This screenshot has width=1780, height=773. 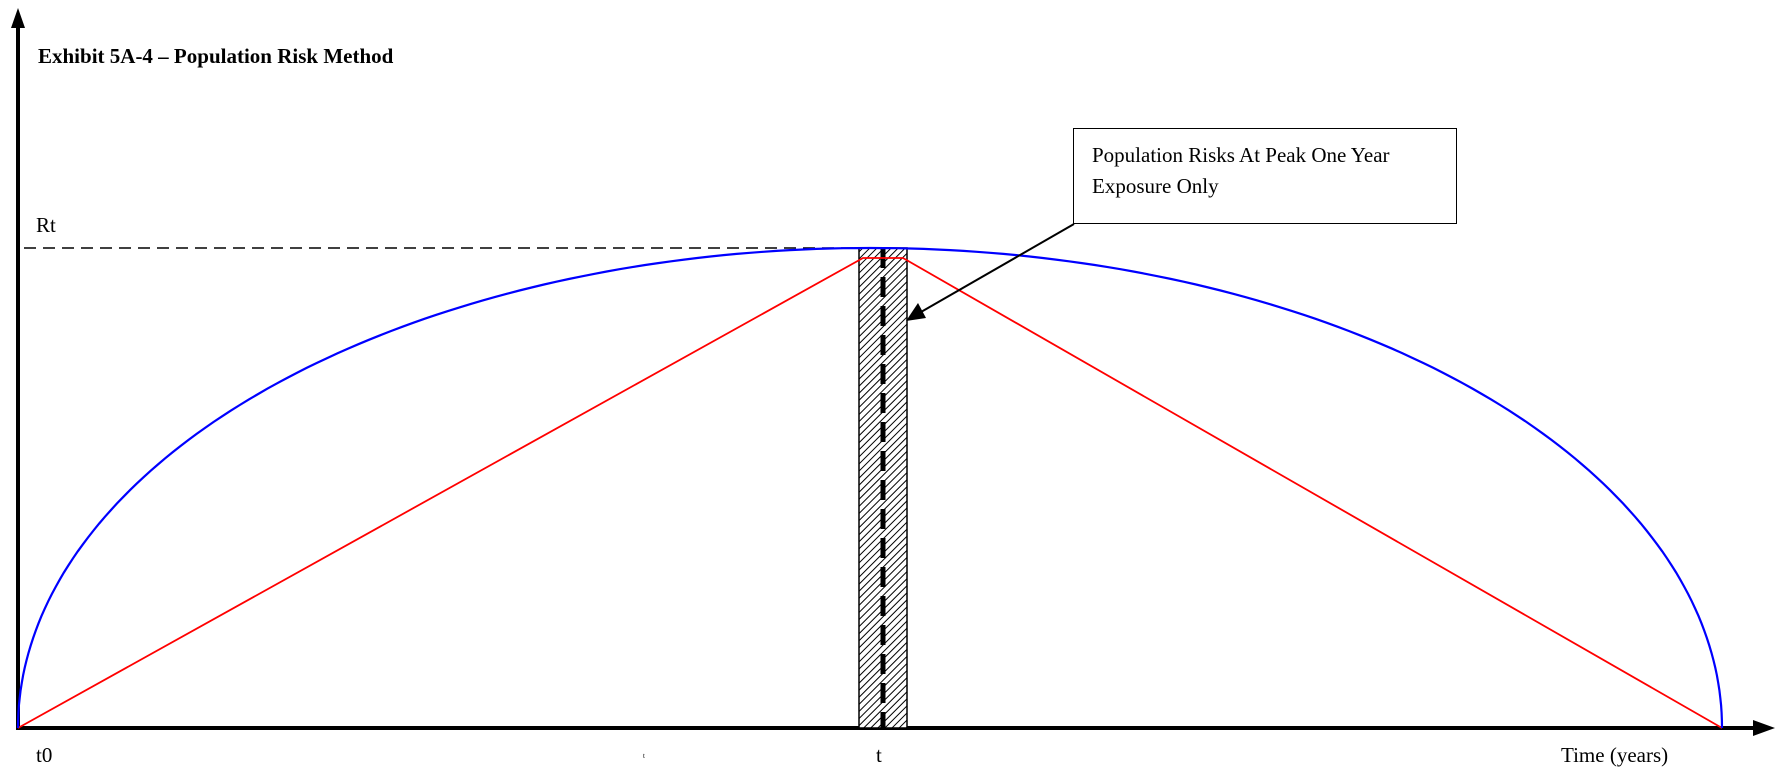 What do you see at coordinates (46, 225) in the screenshot?
I see `peak-risk-label: Rt` at bounding box center [46, 225].